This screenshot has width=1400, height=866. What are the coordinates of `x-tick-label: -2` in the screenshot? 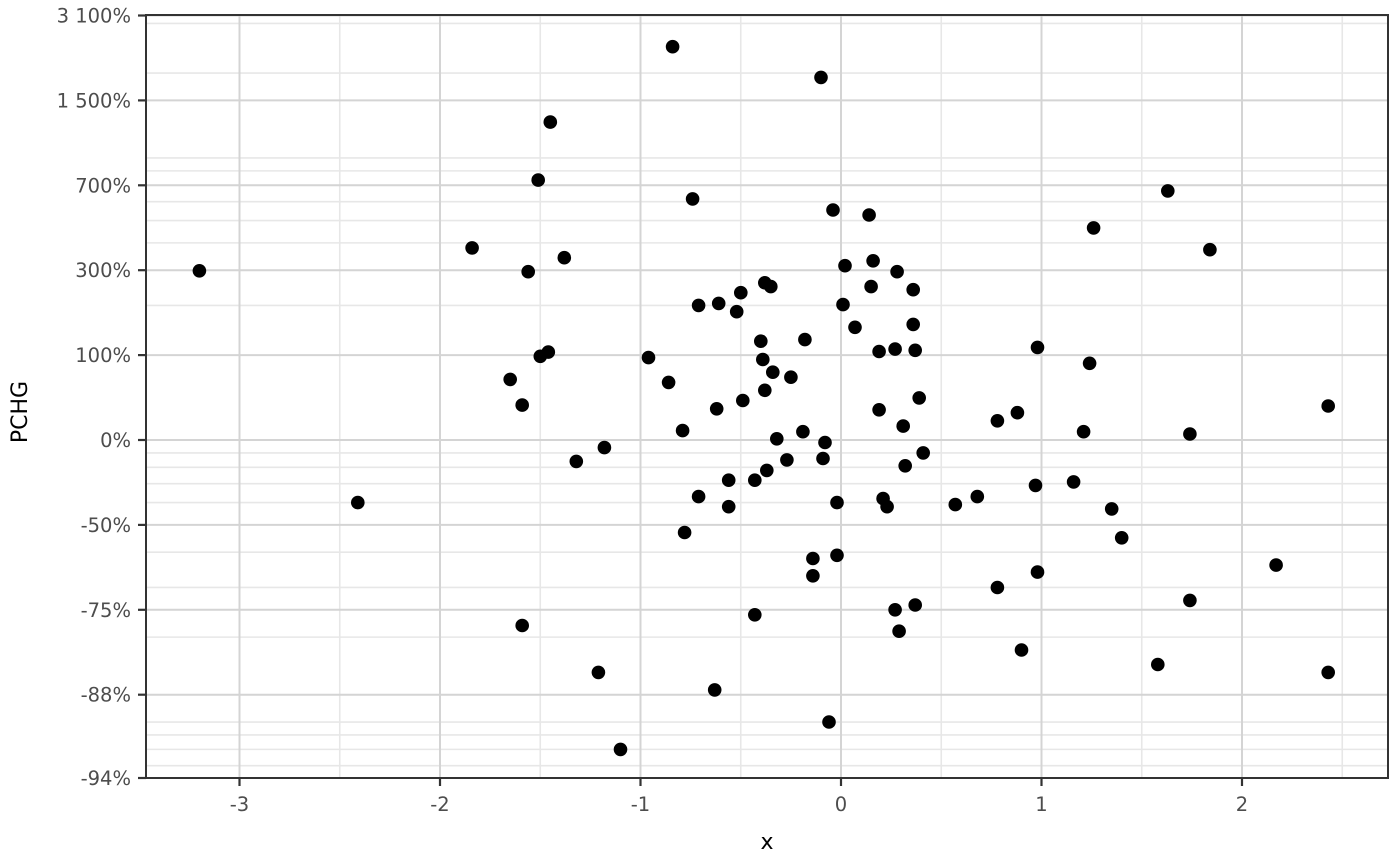 It's located at (439, 804).